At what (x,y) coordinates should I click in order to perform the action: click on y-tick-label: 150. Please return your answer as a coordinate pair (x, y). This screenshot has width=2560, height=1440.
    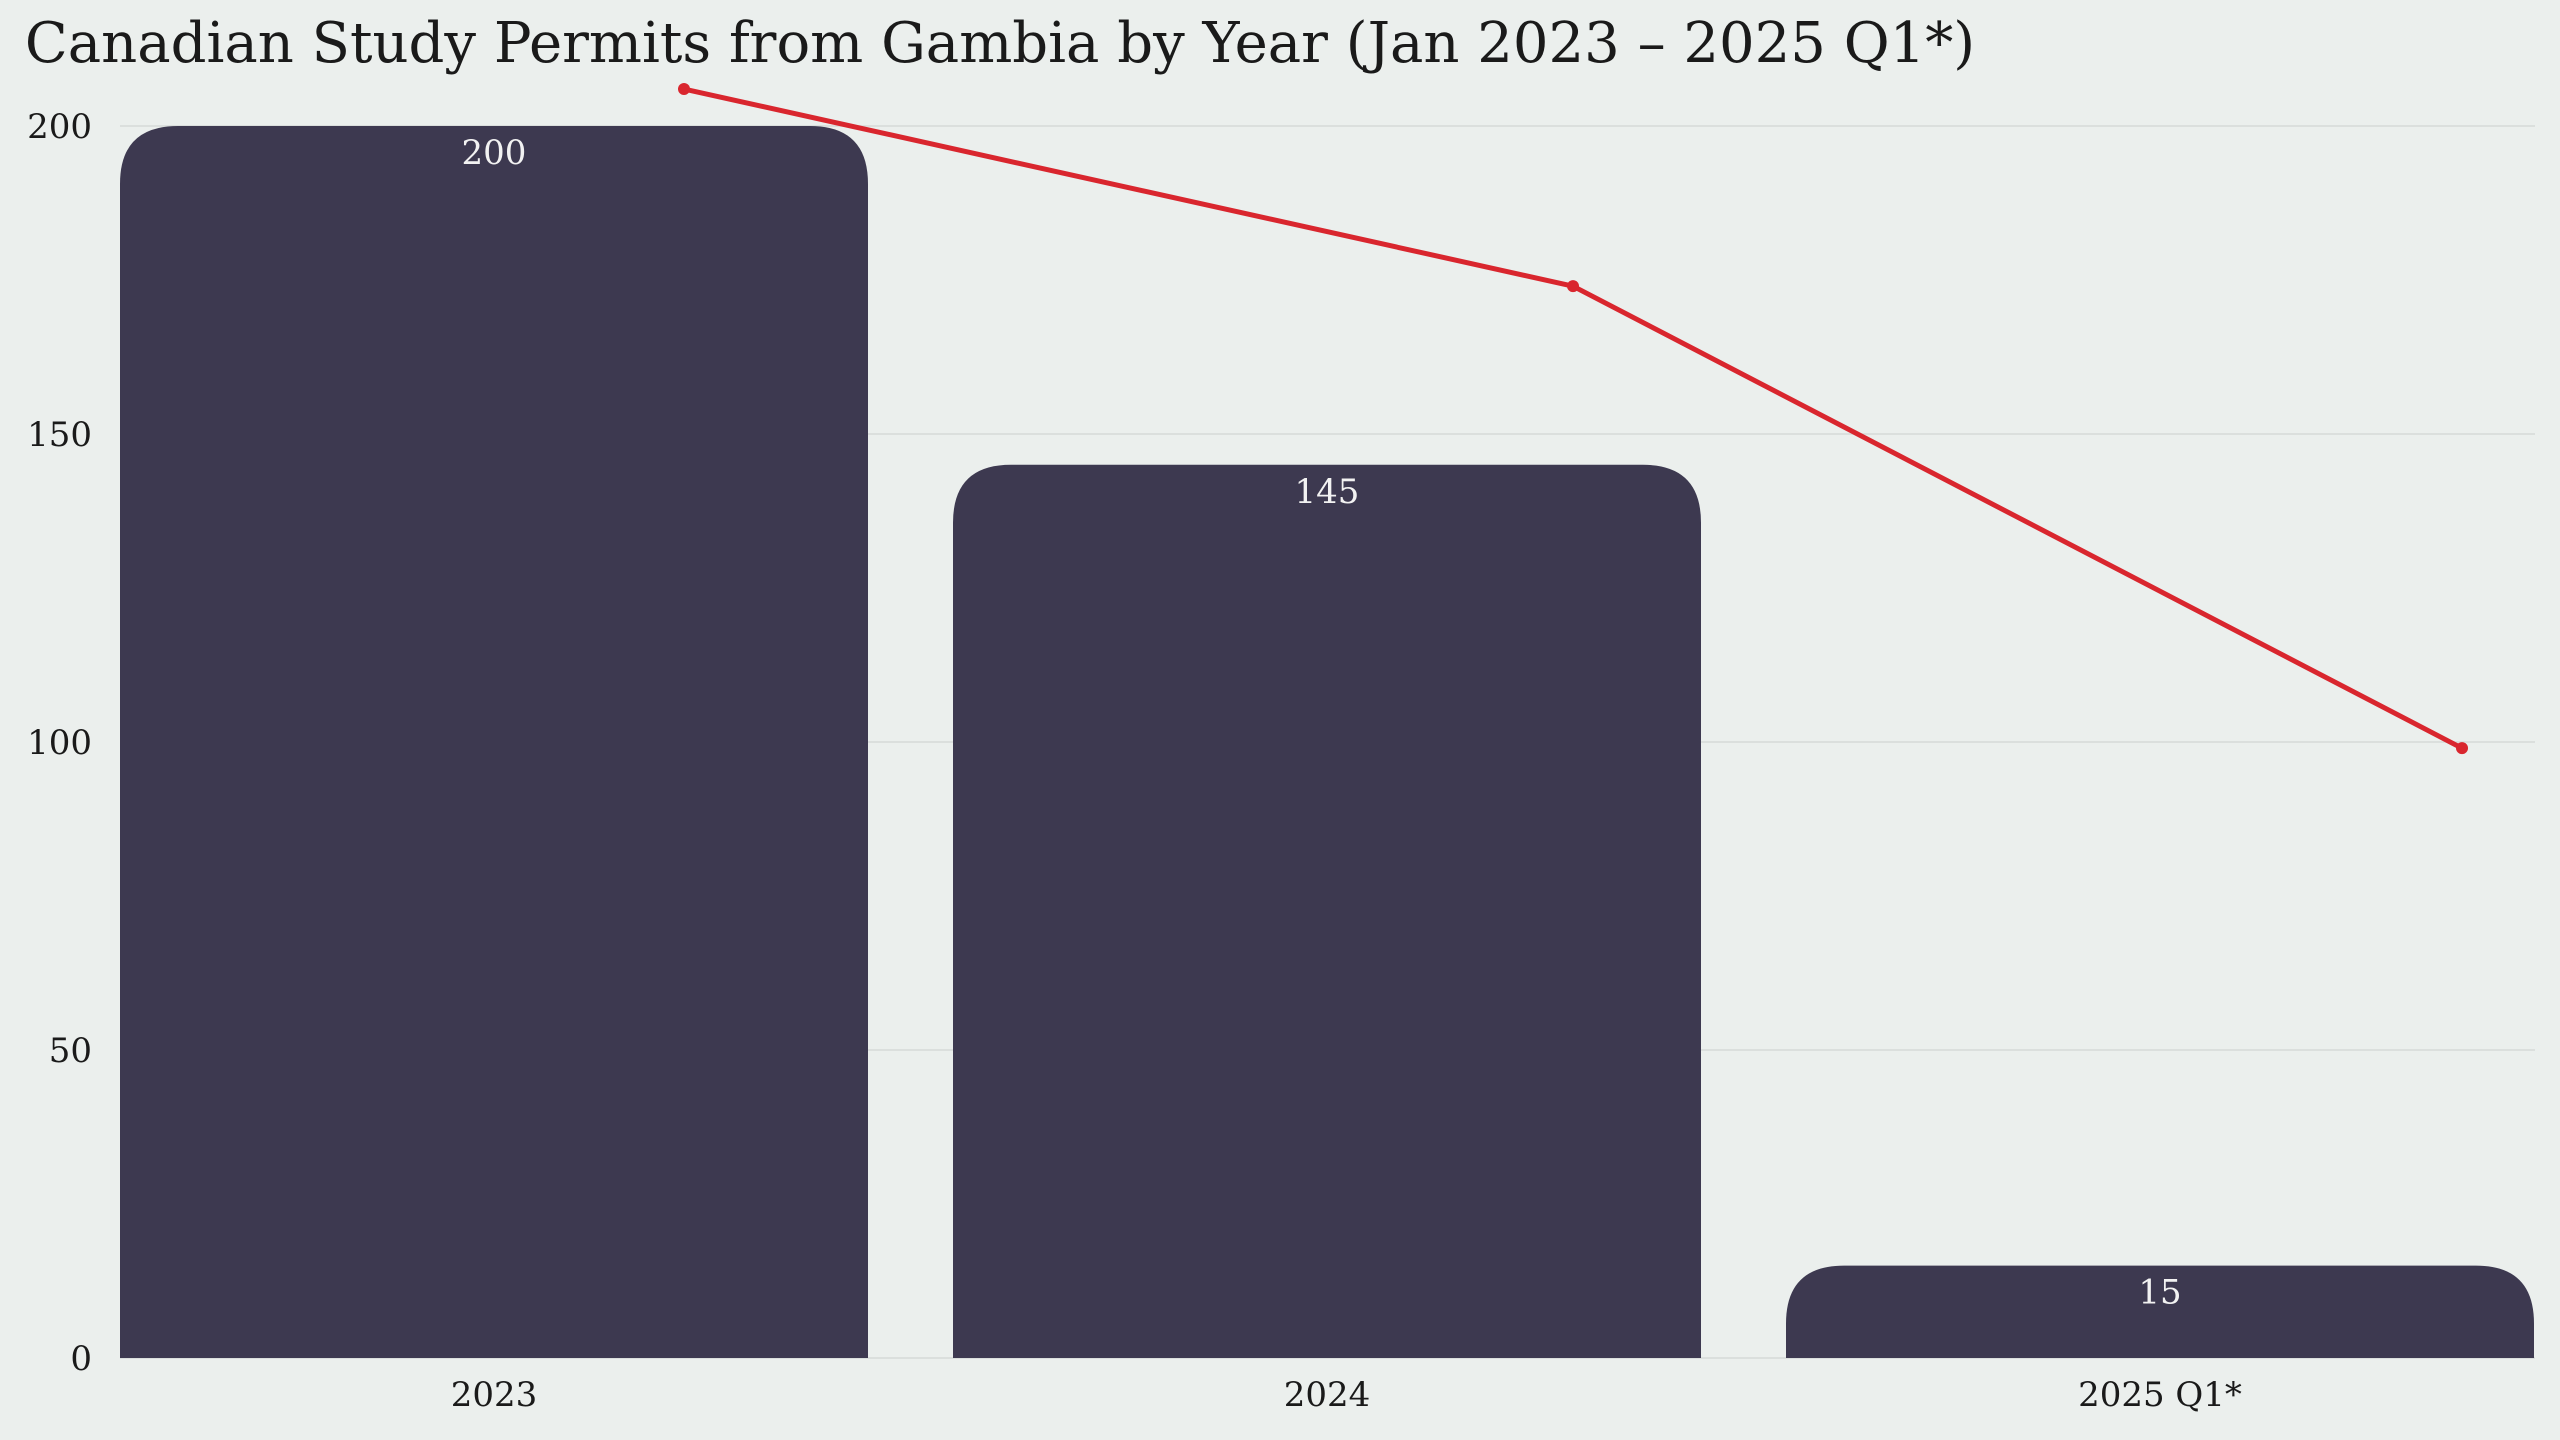
    Looking at the image, I should click on (59, 435).